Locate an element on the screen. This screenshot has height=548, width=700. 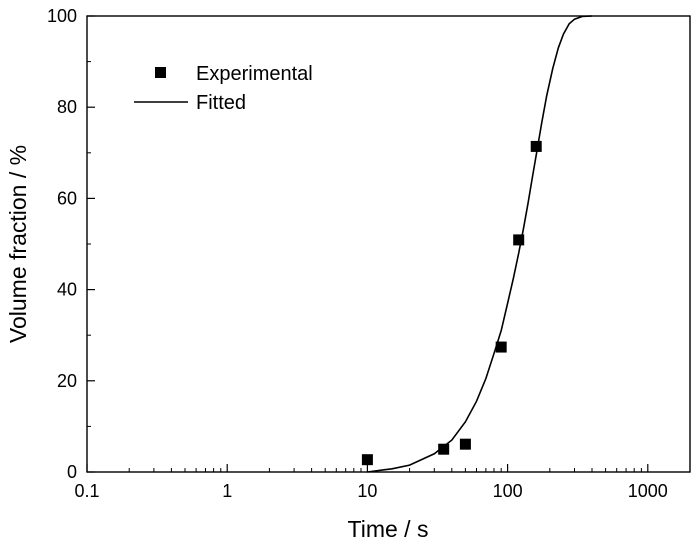
y-tick-label: 0 is located at coordinates (72, 472).